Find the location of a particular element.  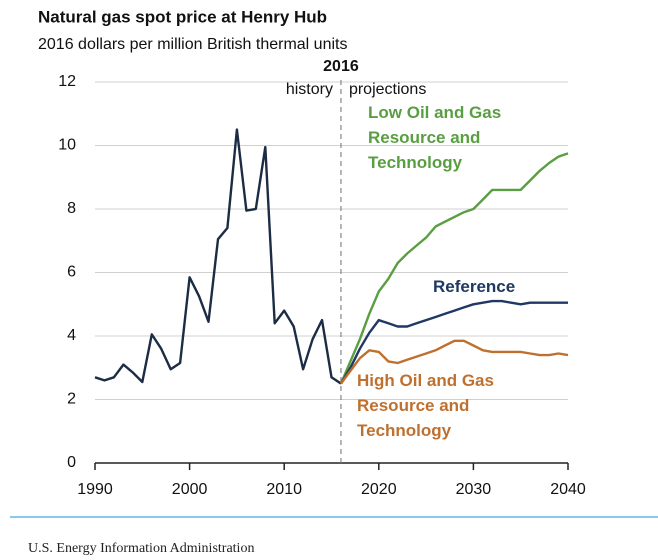

y-tick-label: 4 is located at coordinates (71, 335).